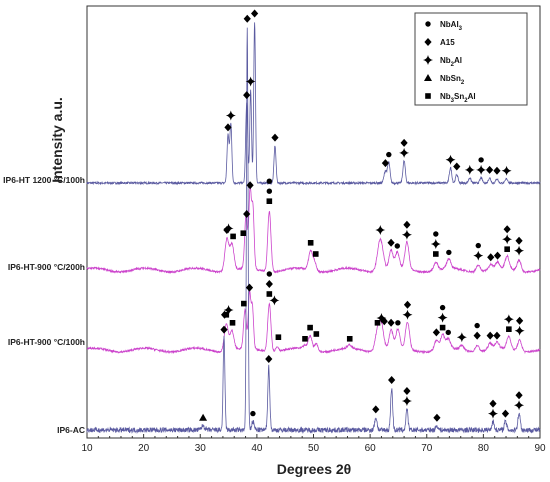 The width and height of the screenshot is (550, 482). I want to click on legend-label-main2: Sn, so click(459, 96).